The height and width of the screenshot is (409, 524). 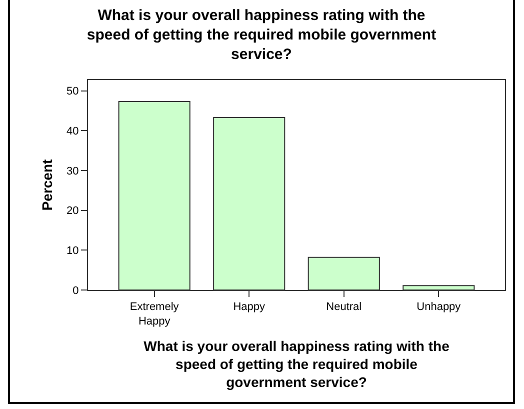 I want to click on y-tick-label: 10, so click(x=72, y=251).